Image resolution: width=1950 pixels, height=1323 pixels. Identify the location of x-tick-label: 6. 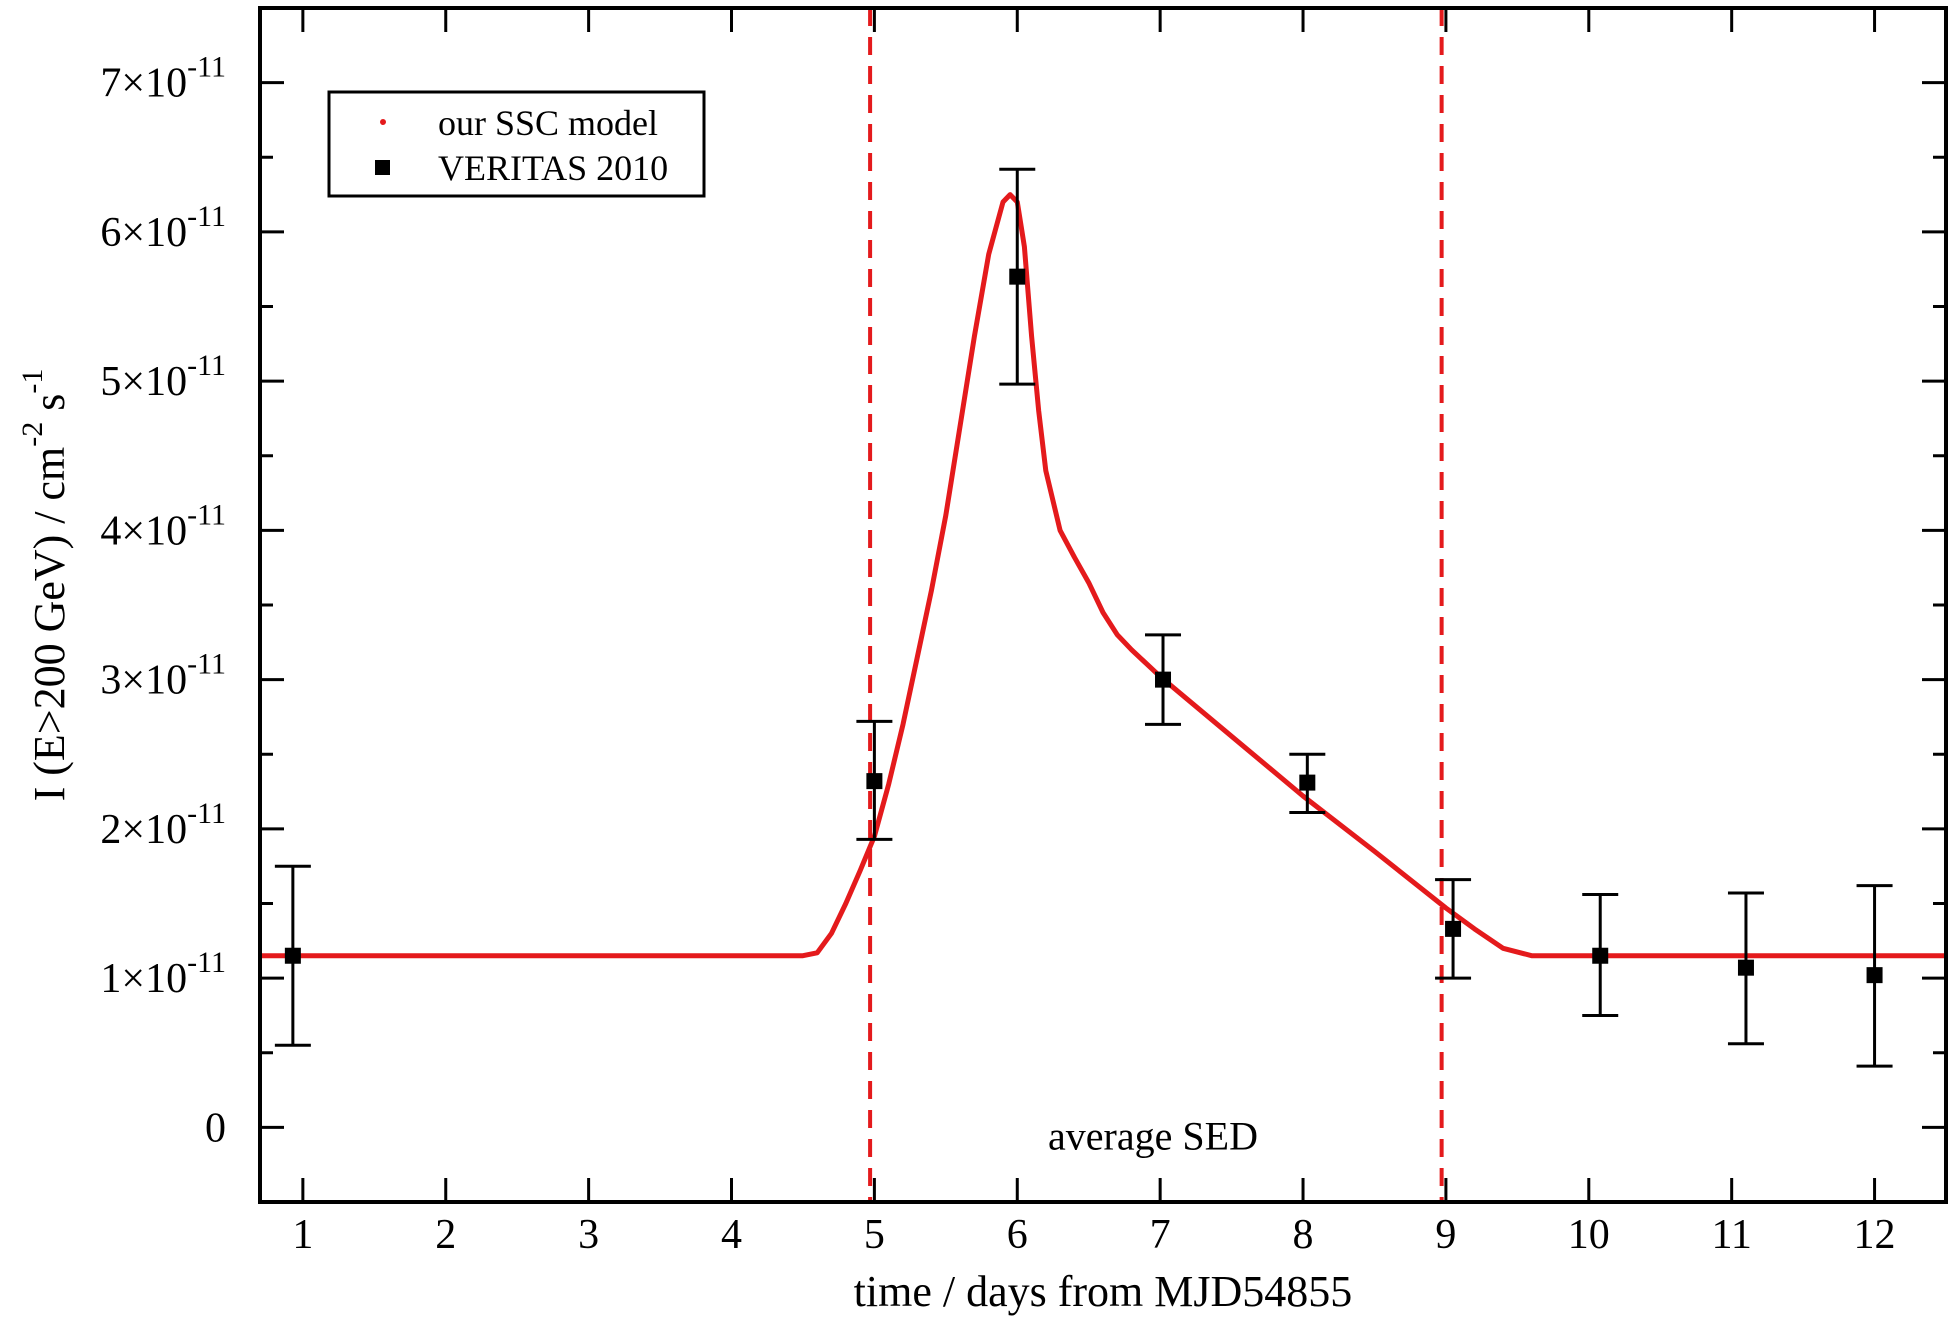
(1017, 1235).